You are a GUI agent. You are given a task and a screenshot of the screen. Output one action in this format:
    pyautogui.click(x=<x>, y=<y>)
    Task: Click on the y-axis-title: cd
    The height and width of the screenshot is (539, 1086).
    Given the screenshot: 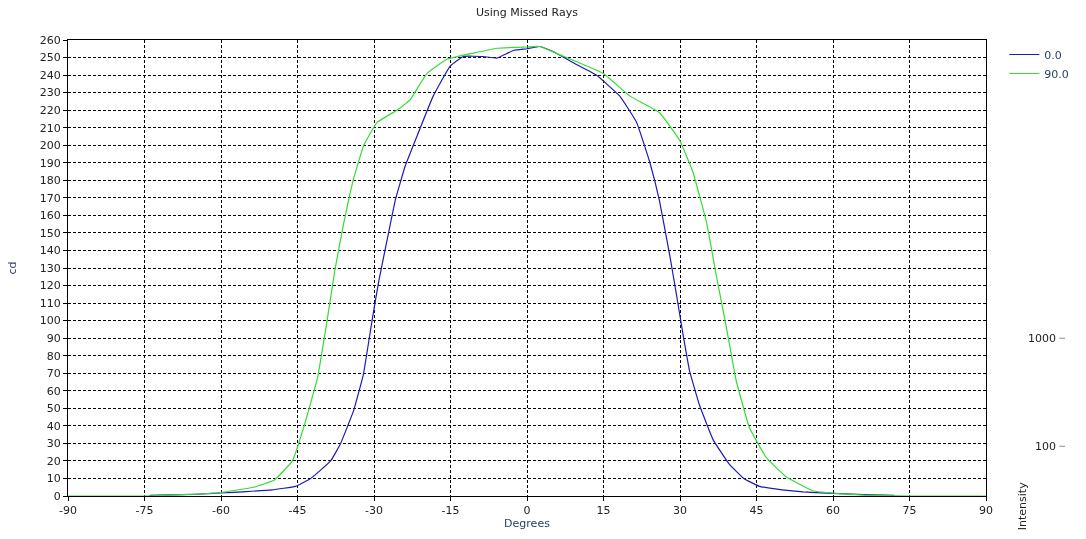 What is the action you would take?
    pyautogui.click(x=13, y=268)
    